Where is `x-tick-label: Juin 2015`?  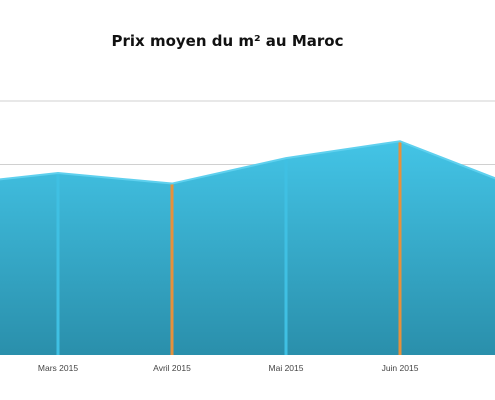 x-tick-label: Juin 2015 is located at coordinates (400, 368).